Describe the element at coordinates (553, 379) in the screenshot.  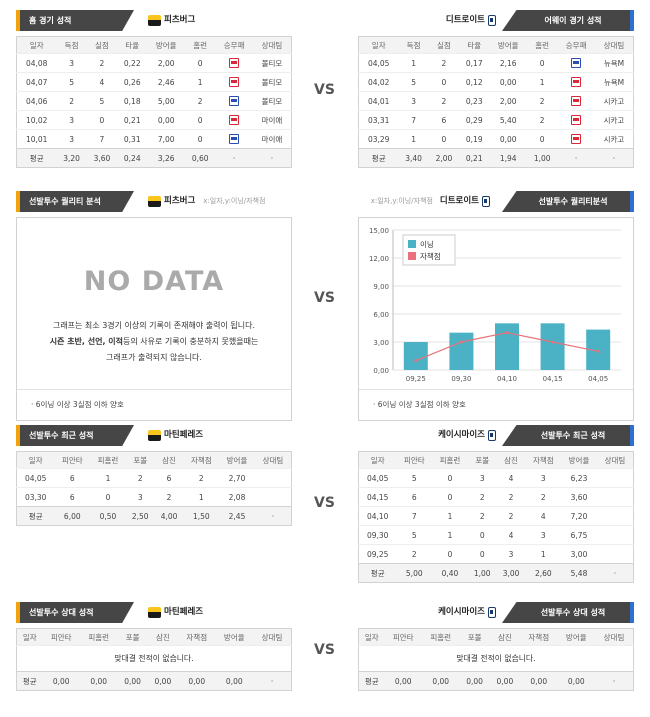
I see `x-tick-label: 04,15` at that location.